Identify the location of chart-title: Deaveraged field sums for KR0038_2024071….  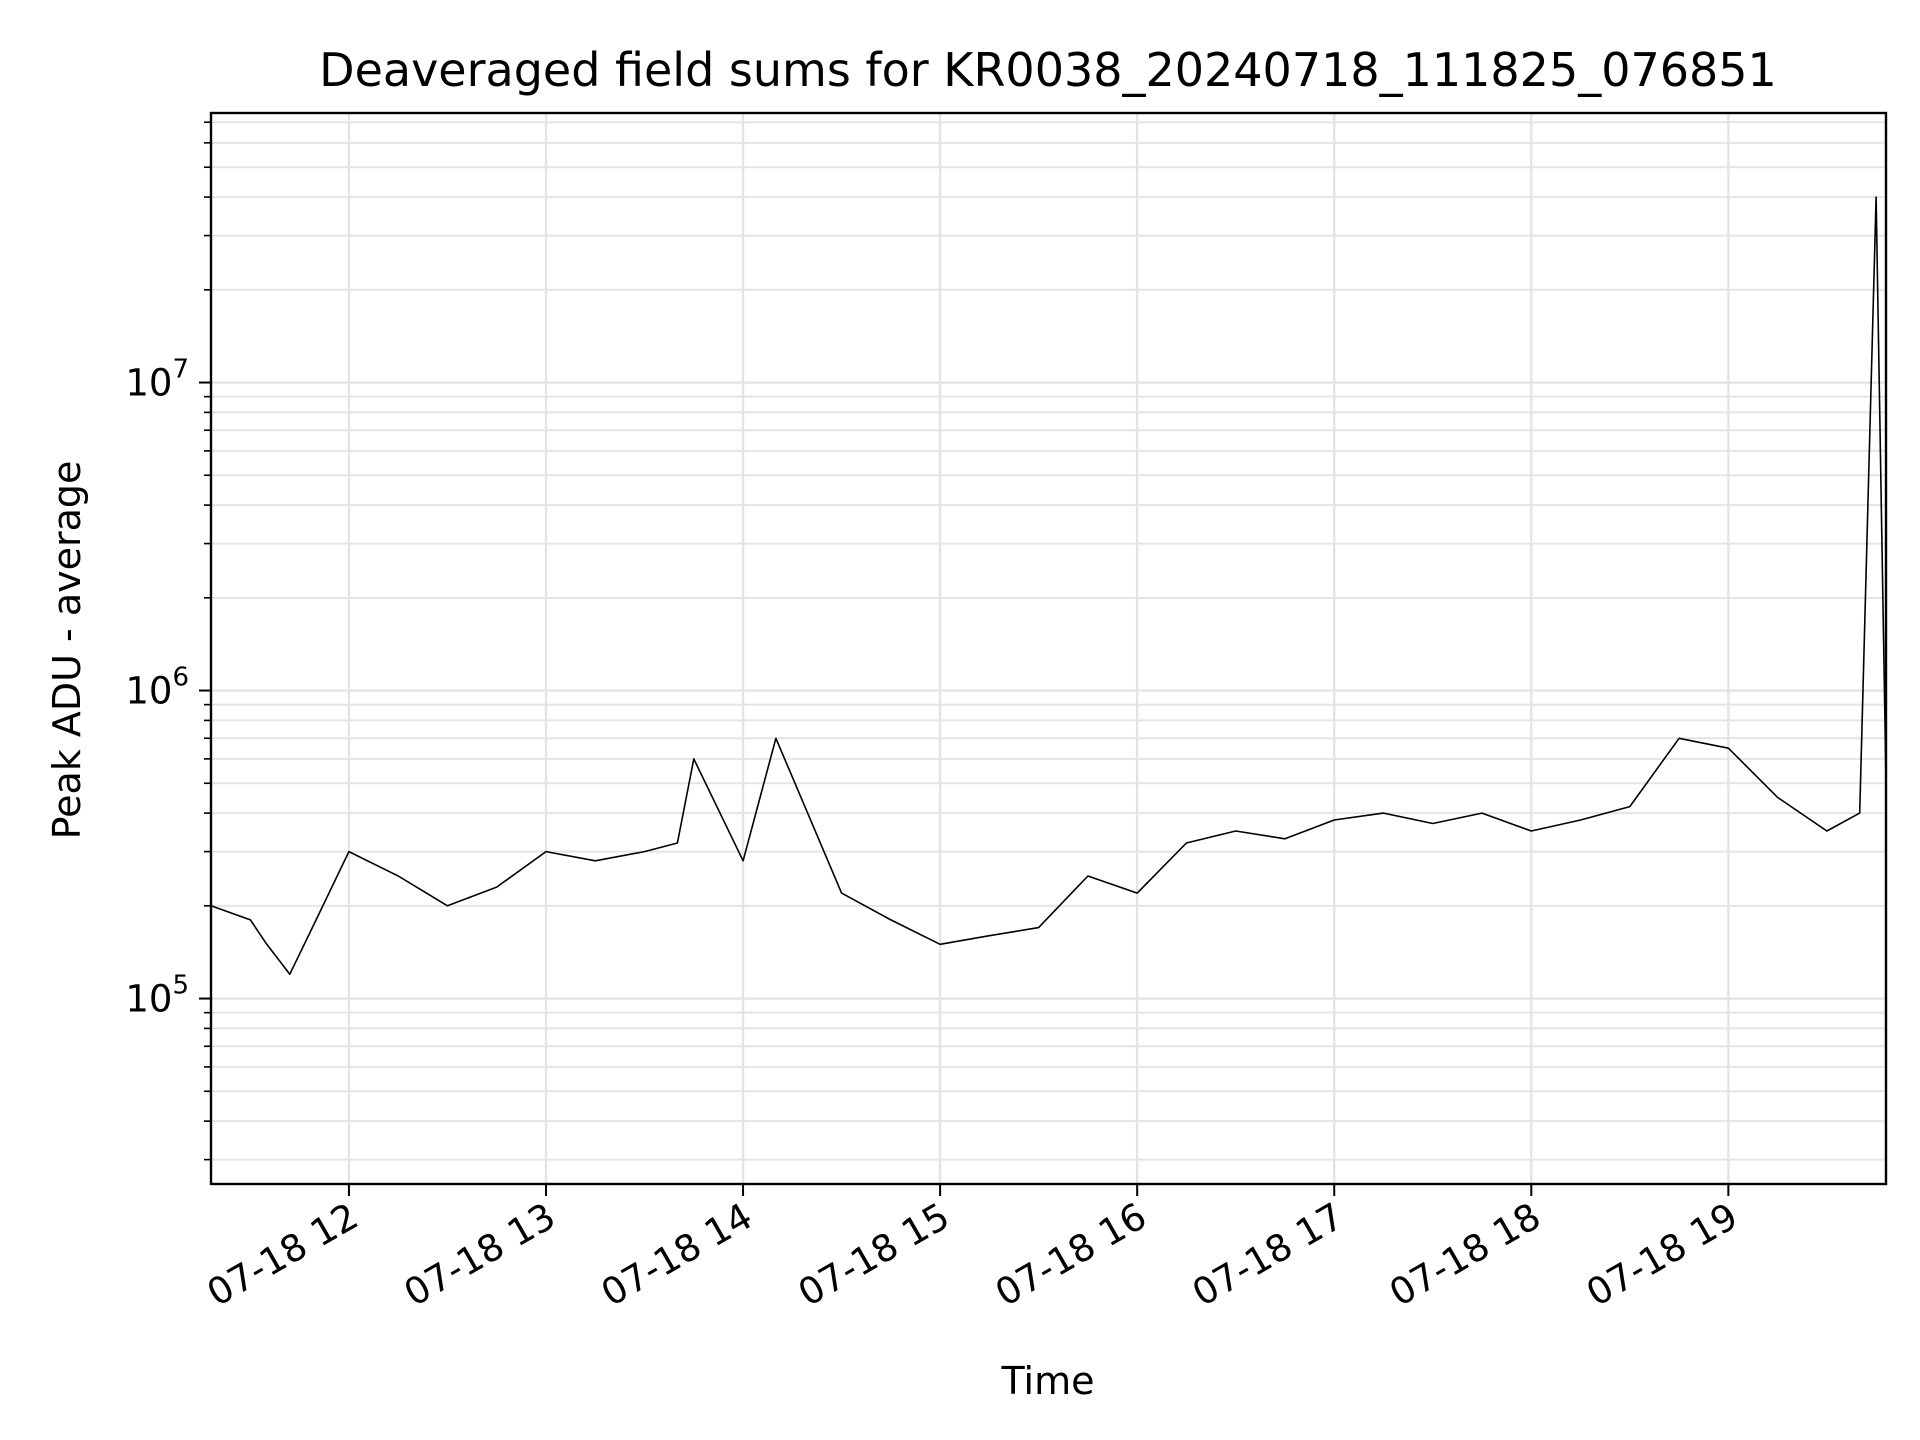
(1048, 70).